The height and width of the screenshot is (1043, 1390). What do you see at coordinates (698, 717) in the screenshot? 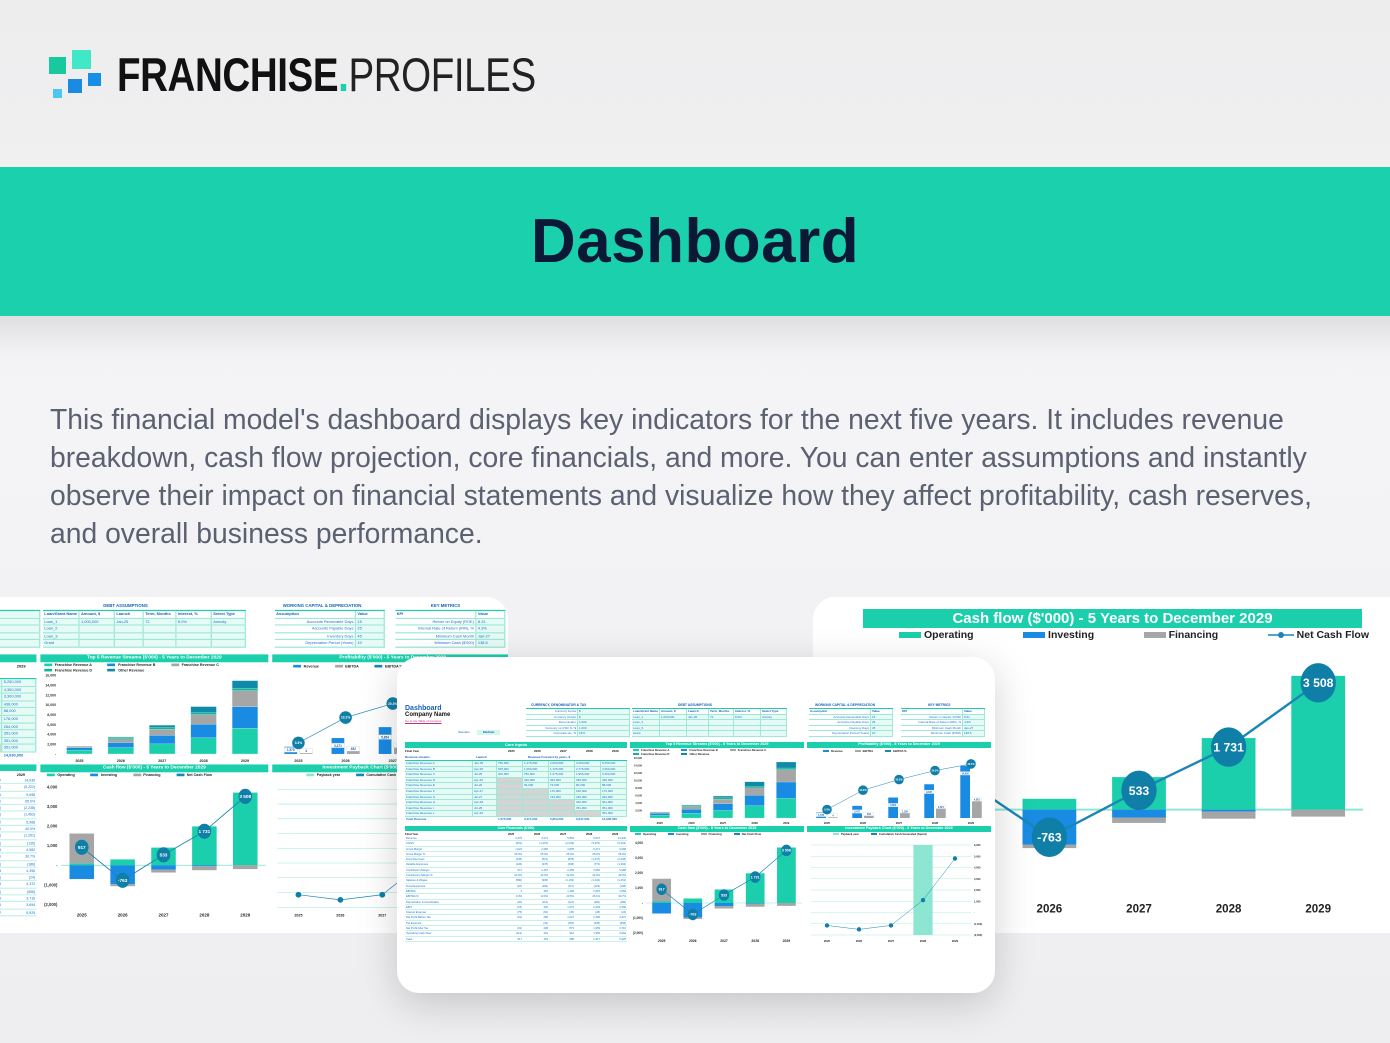
I see `table-cell: Jan-25` at bounding box center [698, 717].